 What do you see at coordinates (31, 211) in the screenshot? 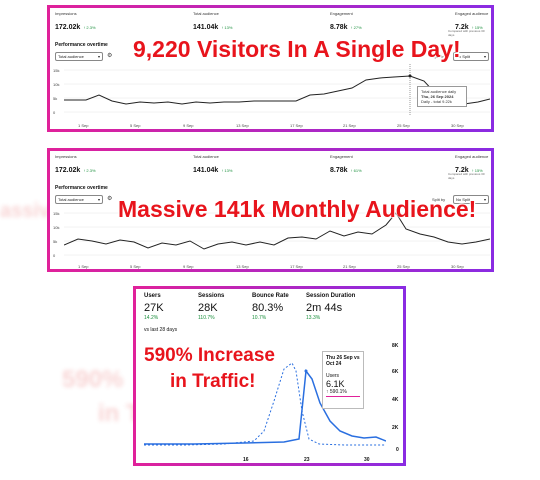
I see `background-ghost-text: assive` at bounding box center [31, 211].